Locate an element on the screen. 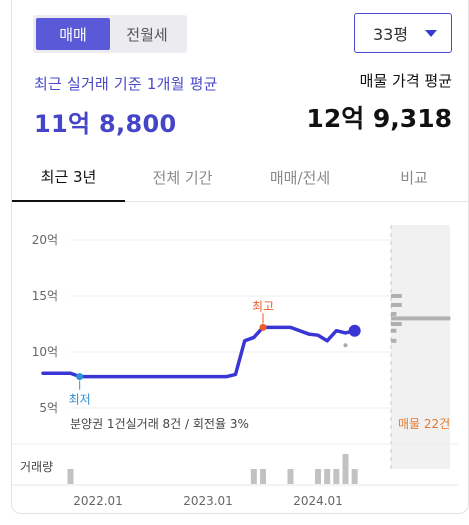  tab-all-period: 전체 기간 is located at coordinates (182, 177).